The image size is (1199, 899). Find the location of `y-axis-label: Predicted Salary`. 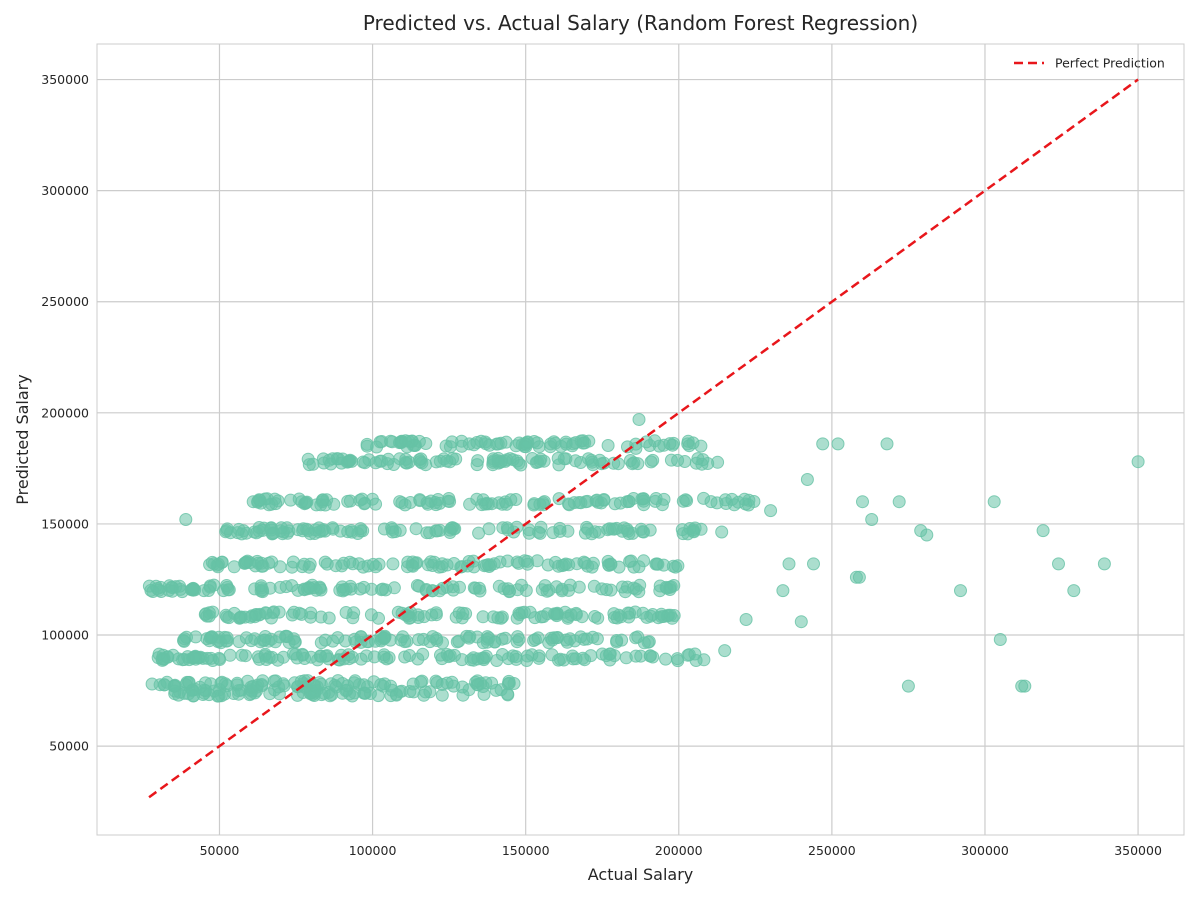

y-axis-label: Predicted Salary is located at coordinates (22, 439).